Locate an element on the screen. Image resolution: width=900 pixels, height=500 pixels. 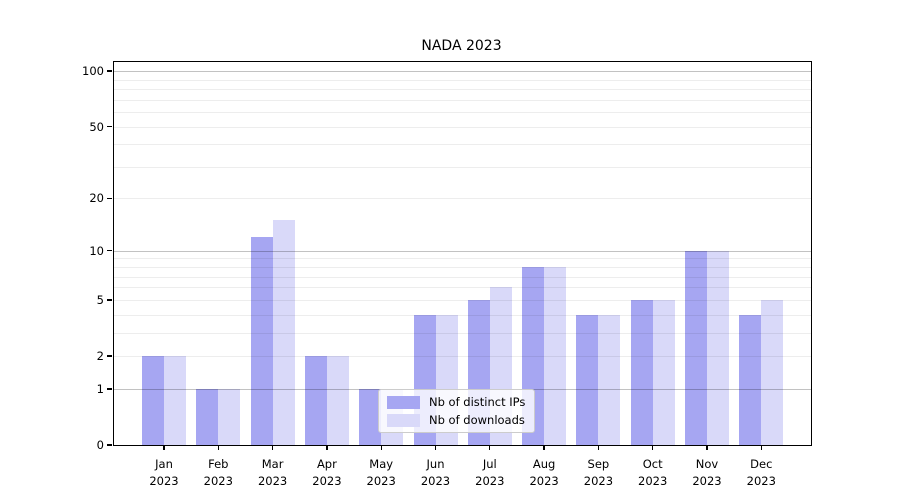
x-tick-label-line: Sep is located at coordinates (598, 464).